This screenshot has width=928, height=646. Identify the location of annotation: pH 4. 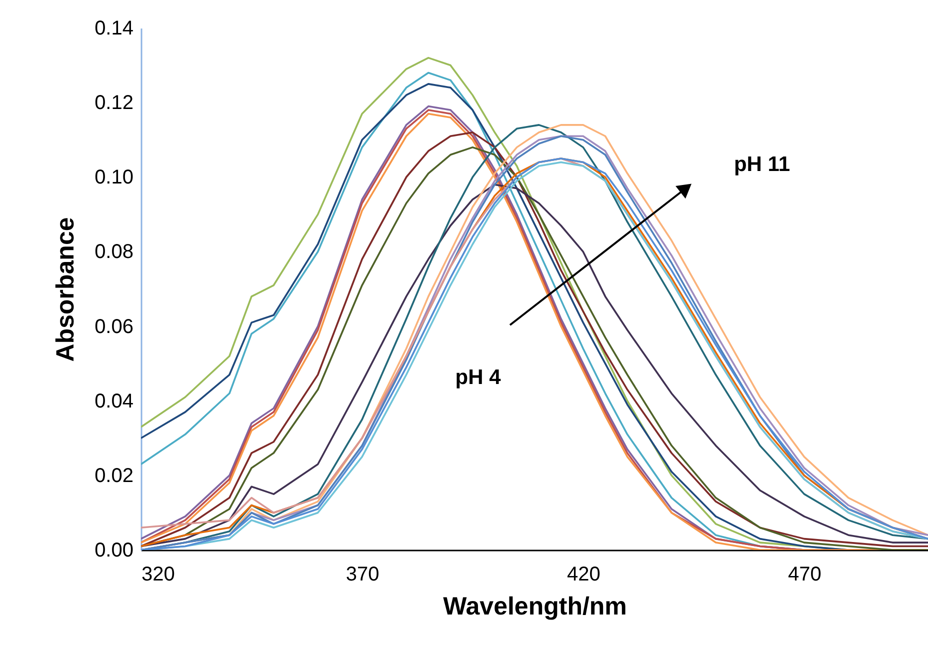
(478, 377).